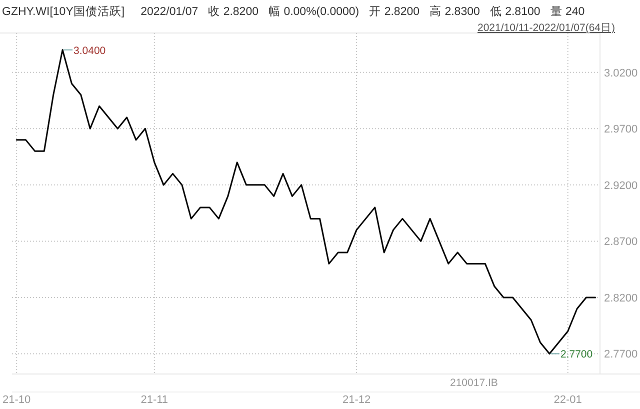 The height and width of the screenshot is (409, 640). What do you see at coordinates (16, 400) in the screenshot?
I see `x-tick-label: 21-10` at bounding box center [16, 400].